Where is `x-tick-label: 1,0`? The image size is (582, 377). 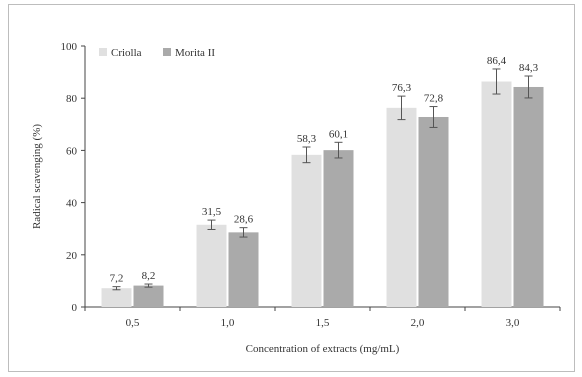
x-tick-label: 1,0 is located at coordinates (228, 323).